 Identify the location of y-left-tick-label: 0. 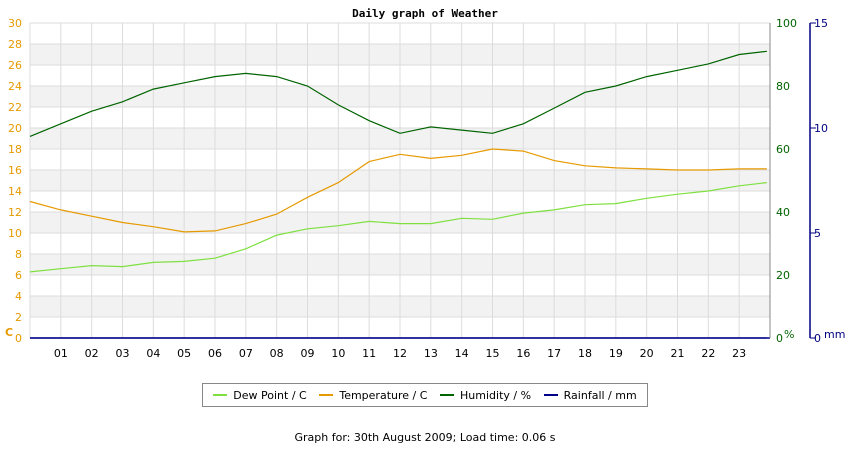
(18, 338).